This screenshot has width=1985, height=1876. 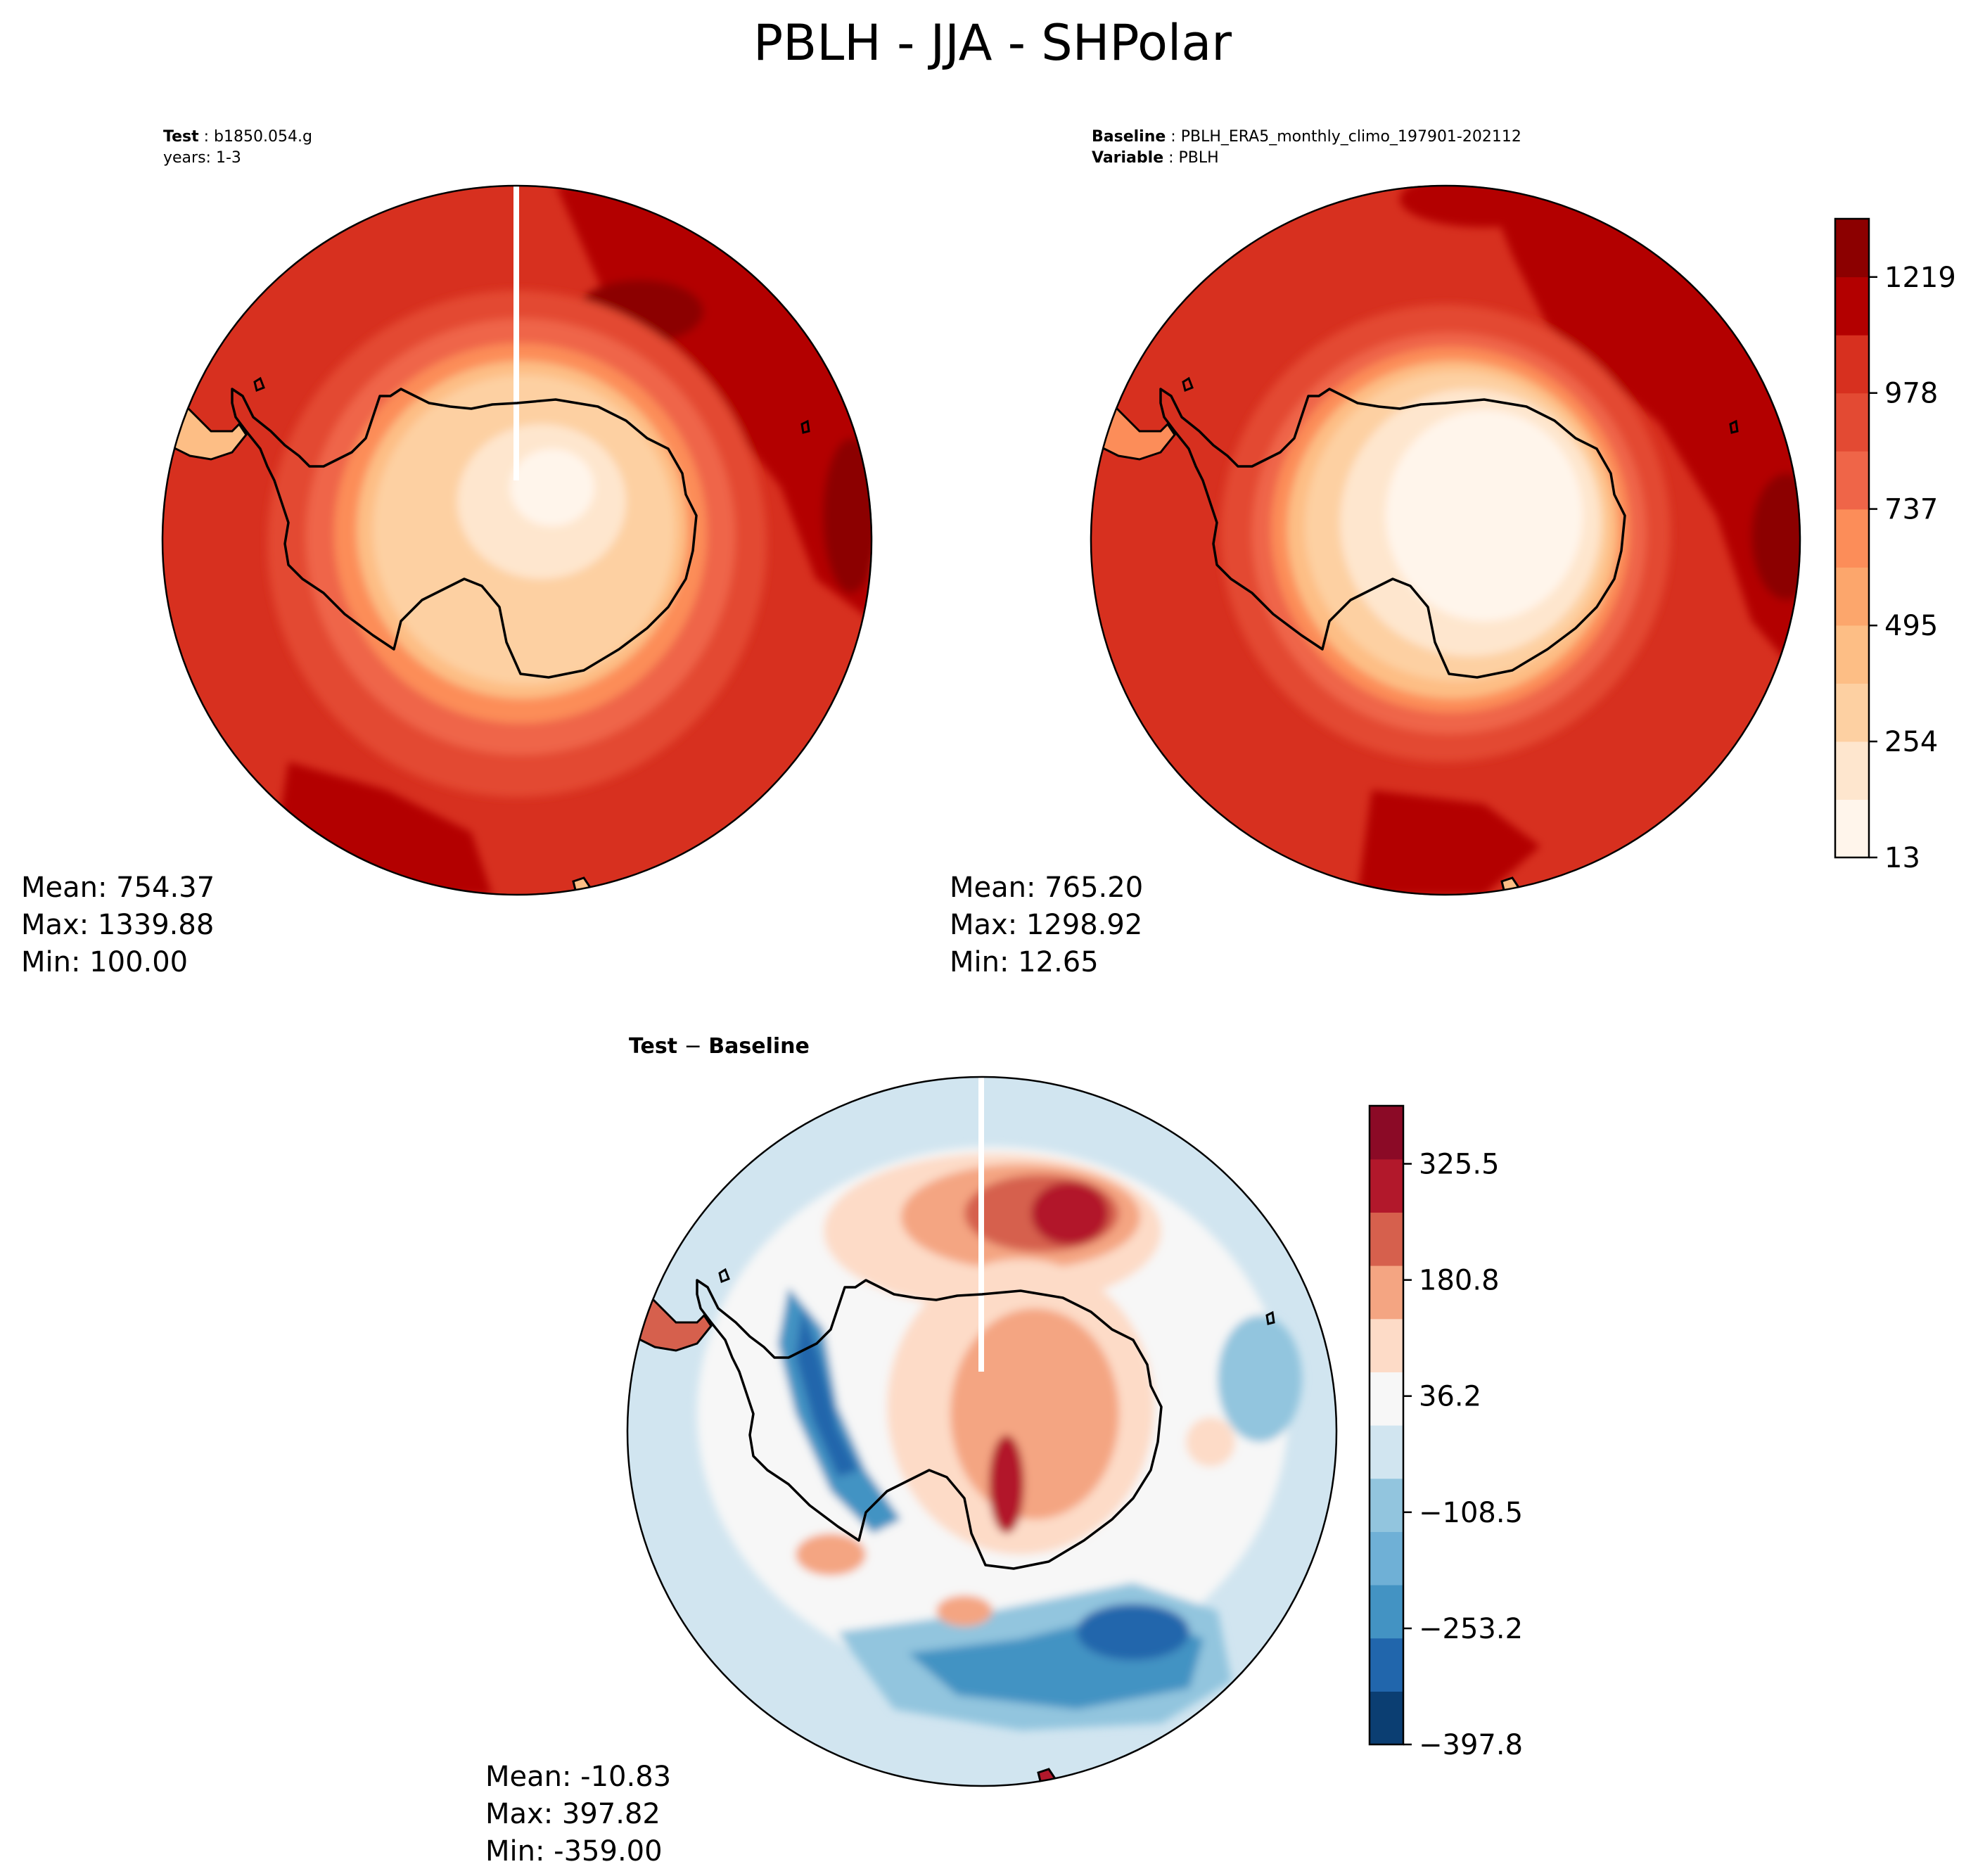 I want to click on baseline-label-key: Baseline, so click(x=1129, y=137).